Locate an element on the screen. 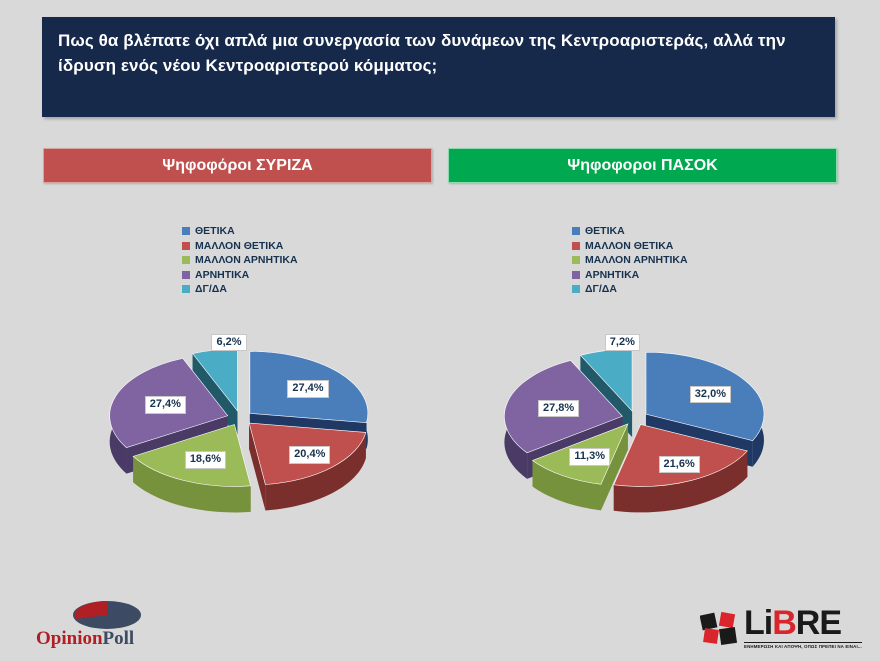  libre-wordmark: LiBRE is located at coordinates (793, 623).